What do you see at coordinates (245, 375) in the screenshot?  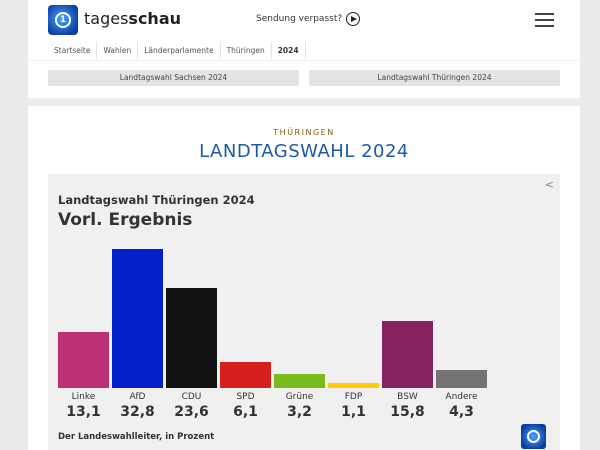 I see `bar-spd` at bounding box center [245, 375].